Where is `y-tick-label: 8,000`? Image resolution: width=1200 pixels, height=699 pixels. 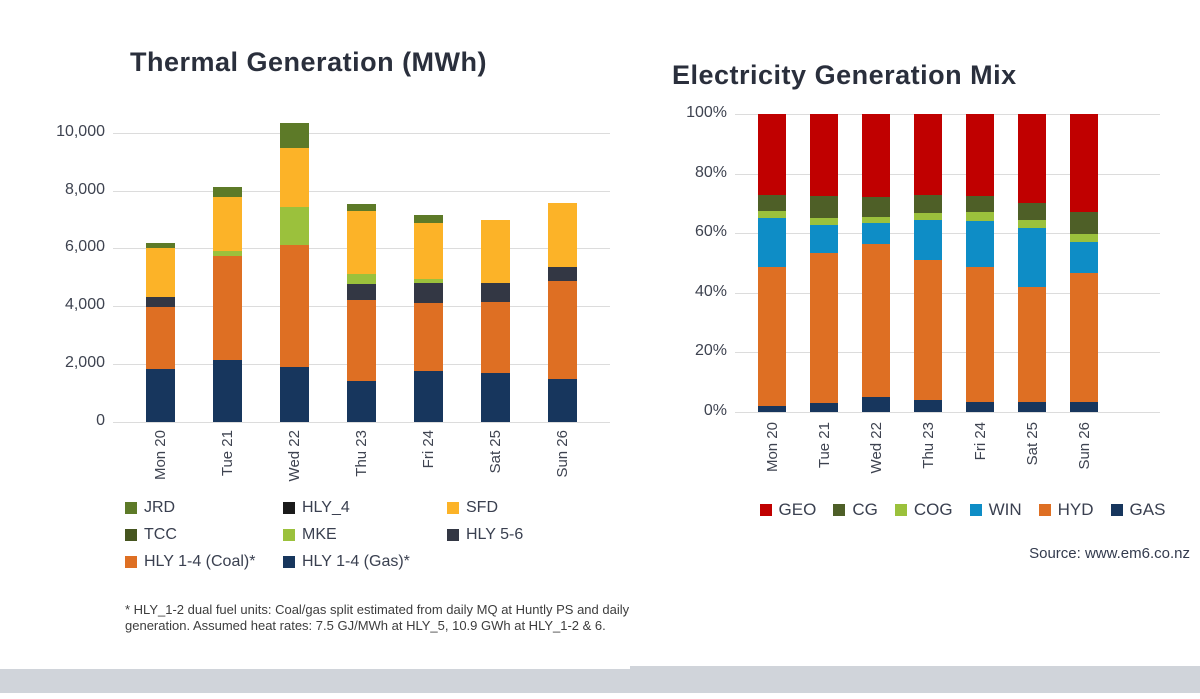
y-tick-label: 8,000 is located at coordinates (84, 189).